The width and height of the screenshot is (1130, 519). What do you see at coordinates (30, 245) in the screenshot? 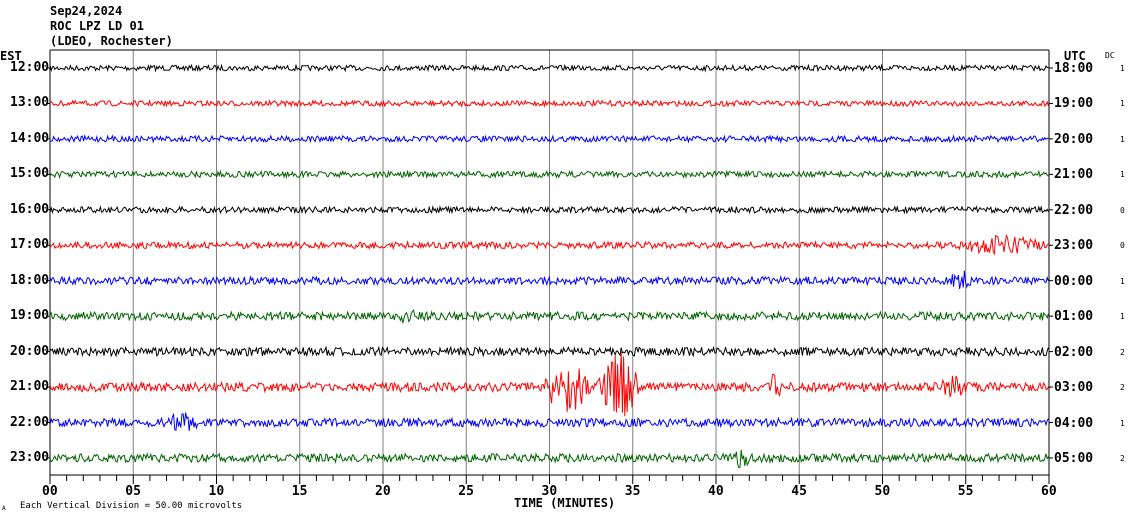
I see `est-time-label: 17:00` at bounding box center [30, 245].